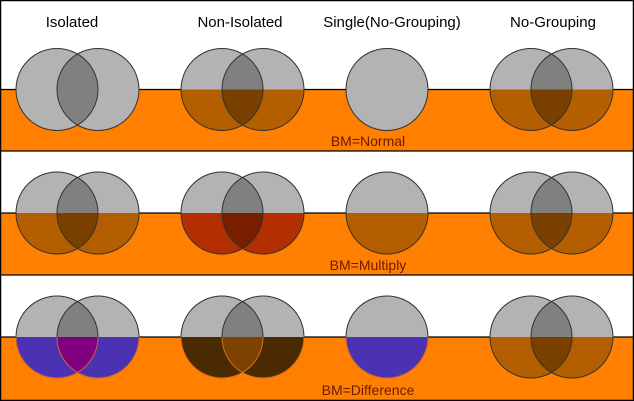  What do you see at coordinates (392, 22) in the screenshot?
I see `column-header: Single(No-Grouping)` at bounding box center [392, 22].